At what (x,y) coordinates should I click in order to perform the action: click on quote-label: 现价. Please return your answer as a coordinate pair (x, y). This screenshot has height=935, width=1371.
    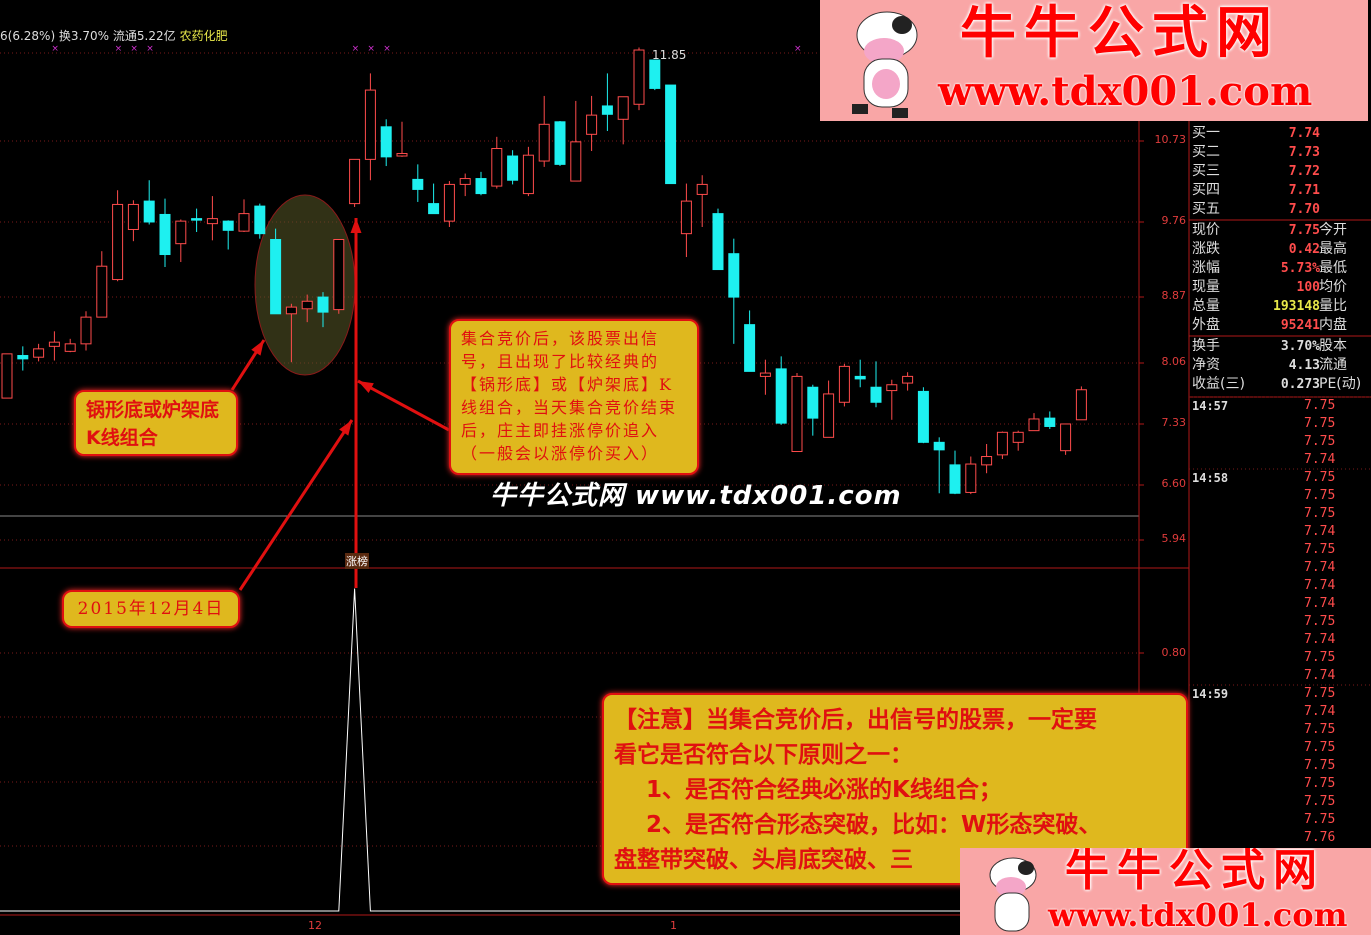
    Looking at the image, I should click on (1206, 230).